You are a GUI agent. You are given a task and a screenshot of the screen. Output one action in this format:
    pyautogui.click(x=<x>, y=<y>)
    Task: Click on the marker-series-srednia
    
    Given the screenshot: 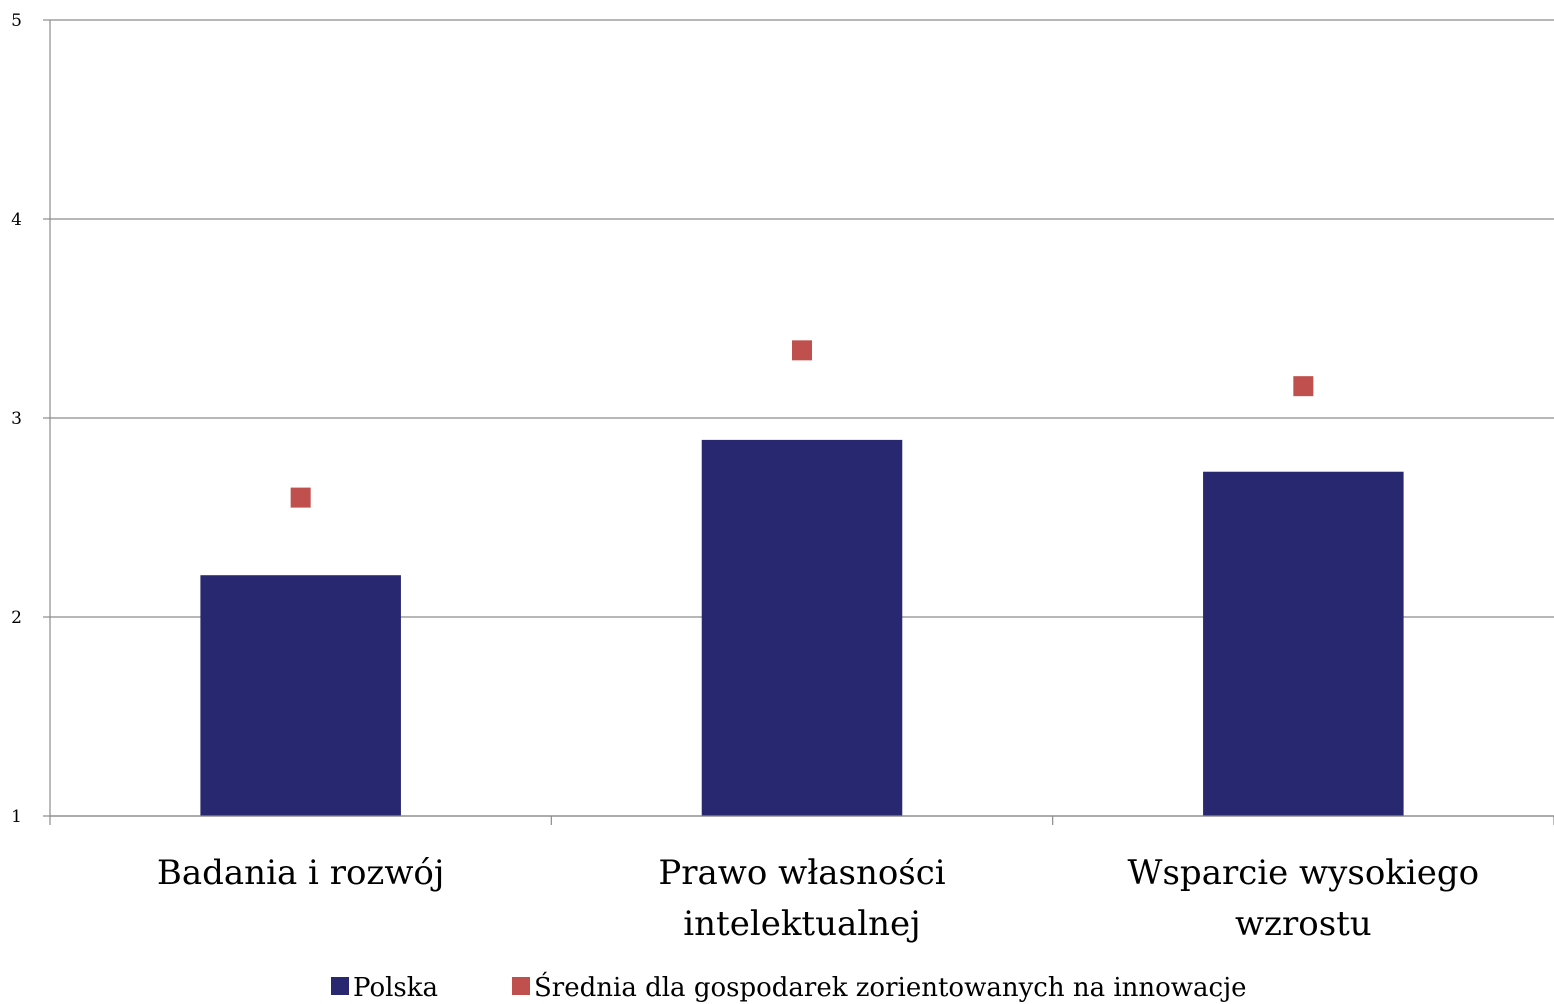 What is the action you would take?
    pyautogui.click(x=802, y=424)
    